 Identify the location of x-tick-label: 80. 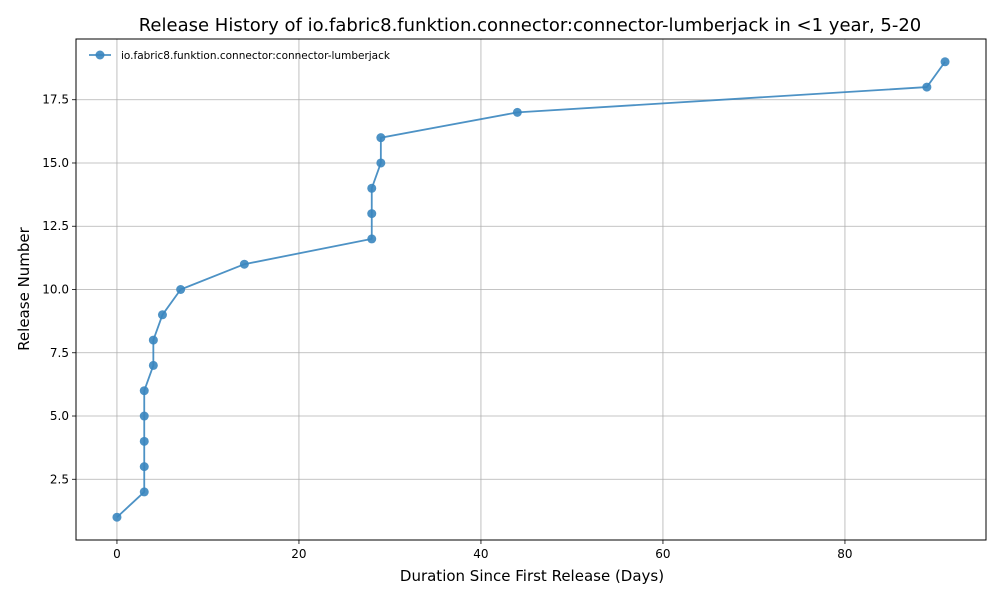
(844, 554).